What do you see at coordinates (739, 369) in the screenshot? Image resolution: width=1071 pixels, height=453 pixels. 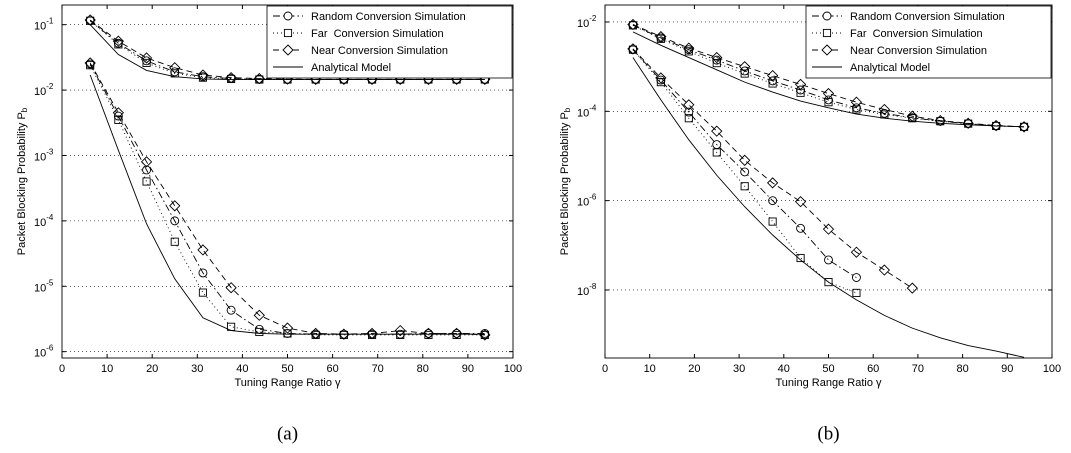 I see `x-tick-label: 30` at bounding box center [739, 369].